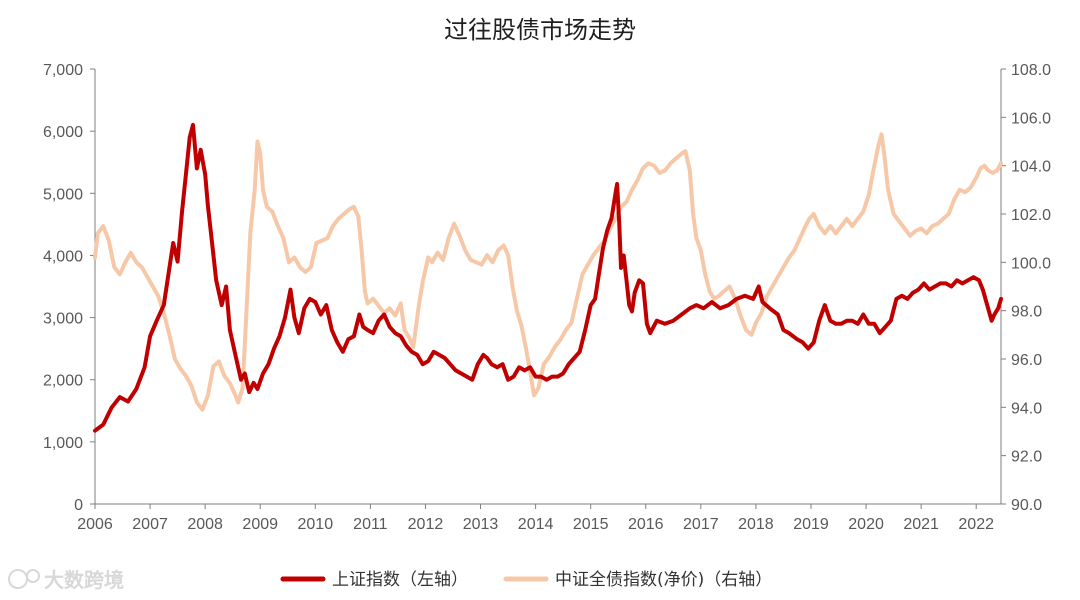 This screenshot has height=600, width=1080. Describe the element at coordinates (84, 580) in the screenshot. I see `watermark-text: 大数跨境` at that location.